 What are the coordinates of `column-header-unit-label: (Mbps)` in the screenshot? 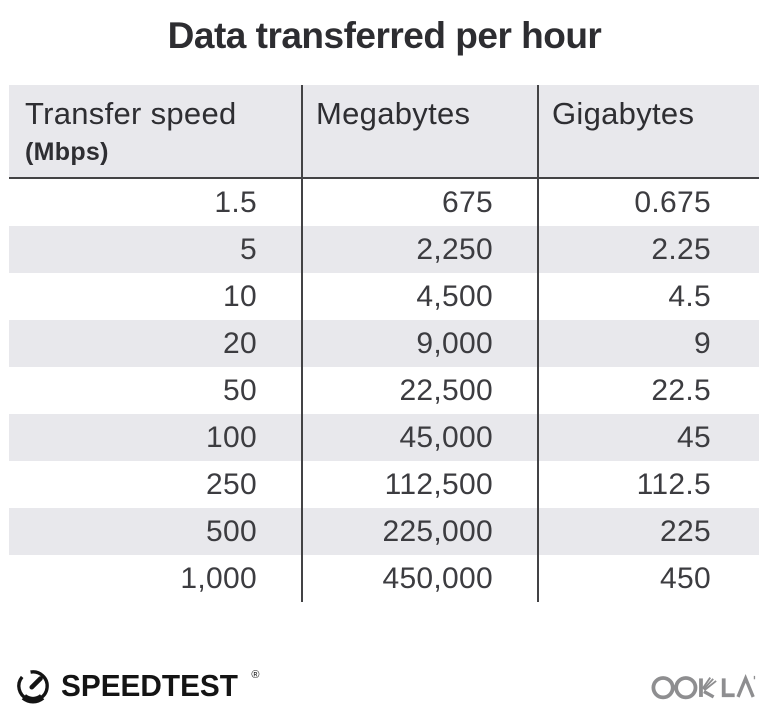 It's located at (67, 152).